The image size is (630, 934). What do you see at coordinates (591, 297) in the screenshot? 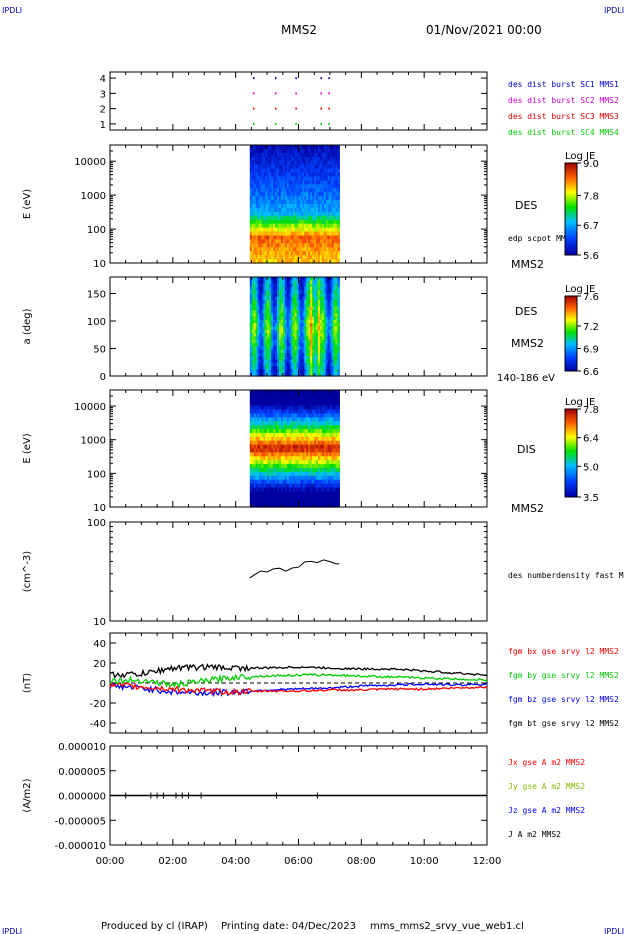
I see `colorbar-tick-label: 7.6` at bounding box center [591, 297].